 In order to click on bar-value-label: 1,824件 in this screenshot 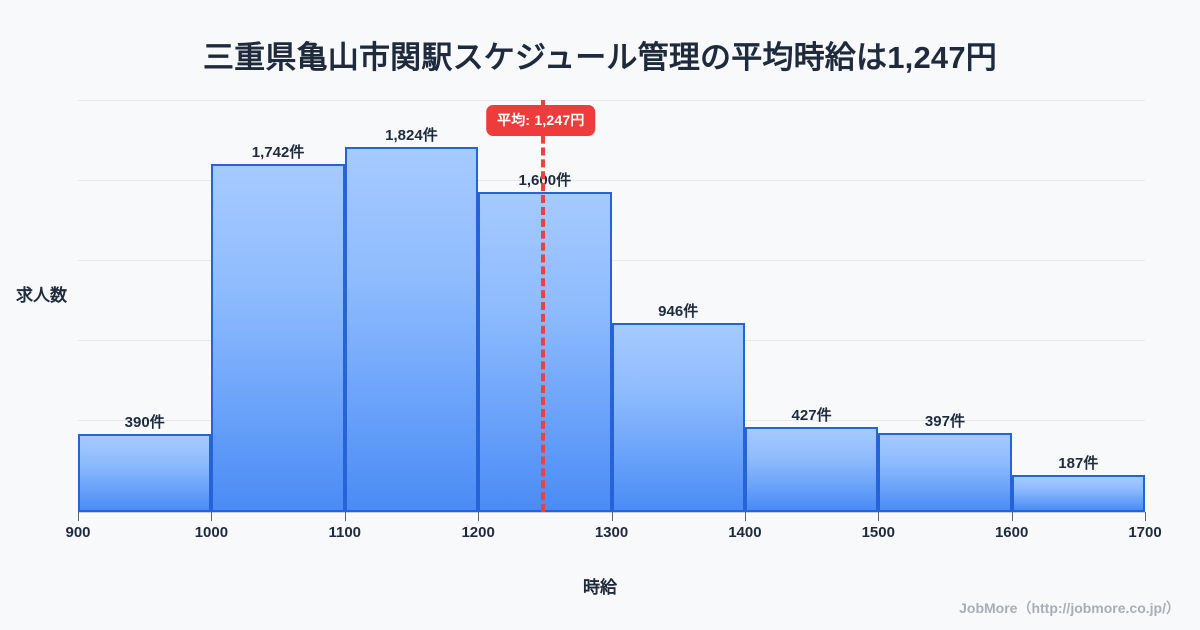, I will do `click(411, 136)`.